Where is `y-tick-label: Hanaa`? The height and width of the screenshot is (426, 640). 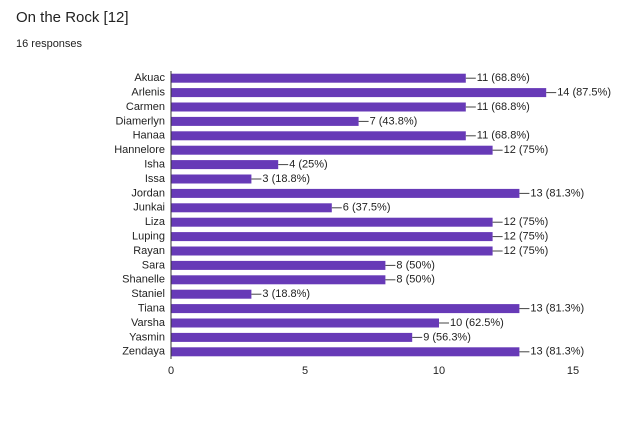
y-tick-label: Hanaa is located at coordinates (149, 136).